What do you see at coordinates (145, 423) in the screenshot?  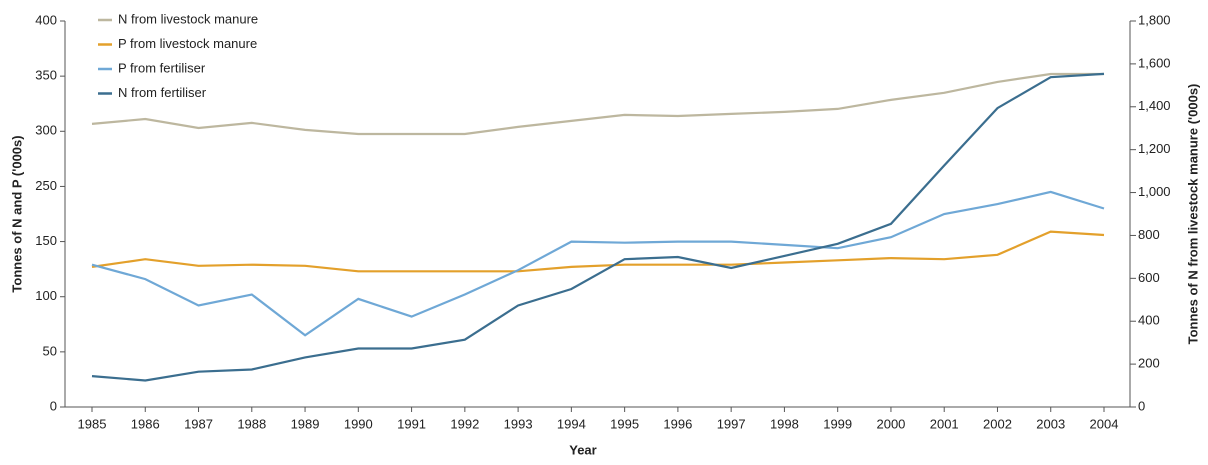 I see `x-tick-label: 1986` at bounding box center [145, 423].